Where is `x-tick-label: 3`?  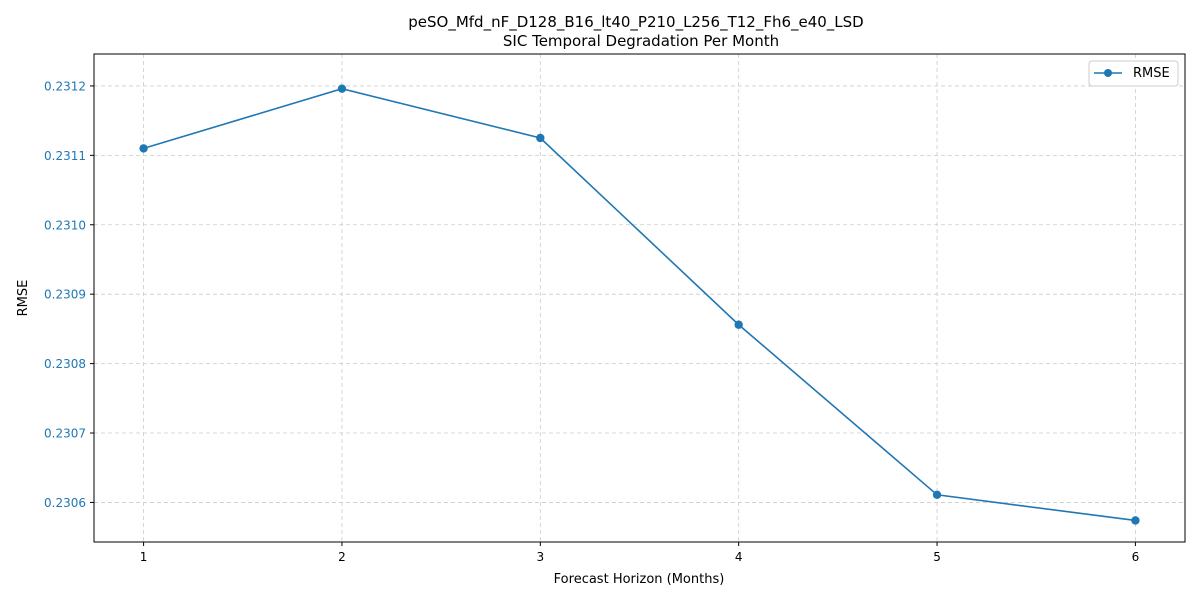 x-tick-label: 3 is located at coordinates (540, 557).